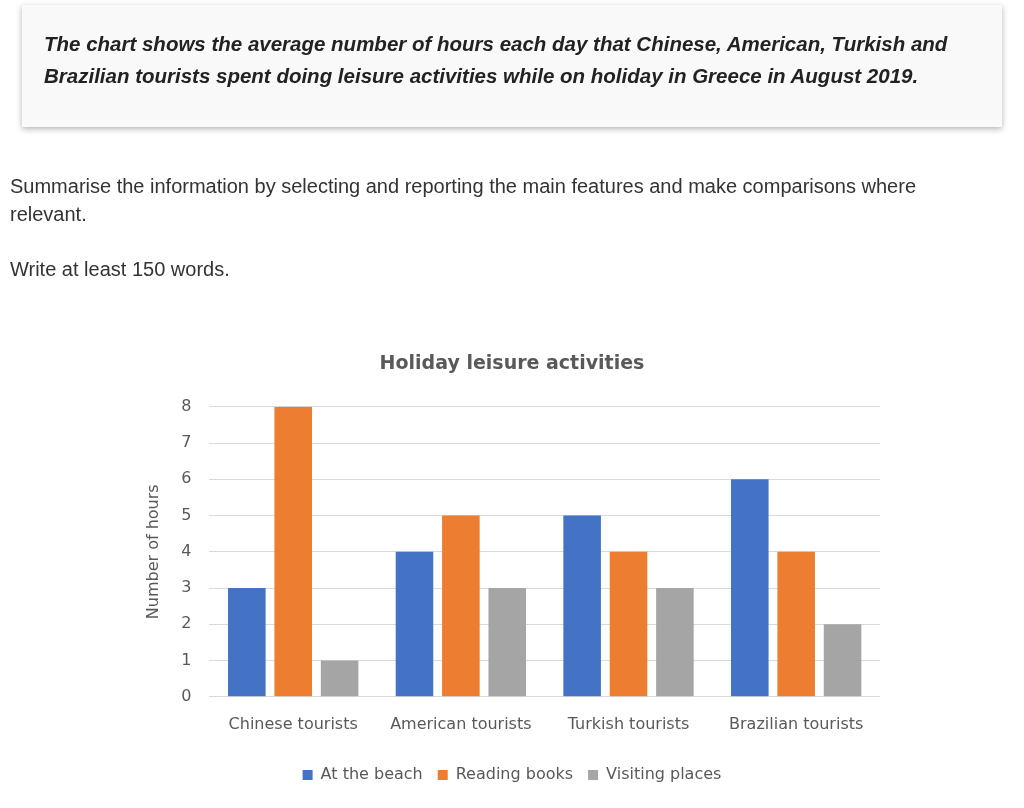  What do you see at coordinates (463, 200) in the screenshot?
I see `text: Summarise the information by selecting and reporting the main features and make comparisons where relevant.` at bounding box center [463, 200].